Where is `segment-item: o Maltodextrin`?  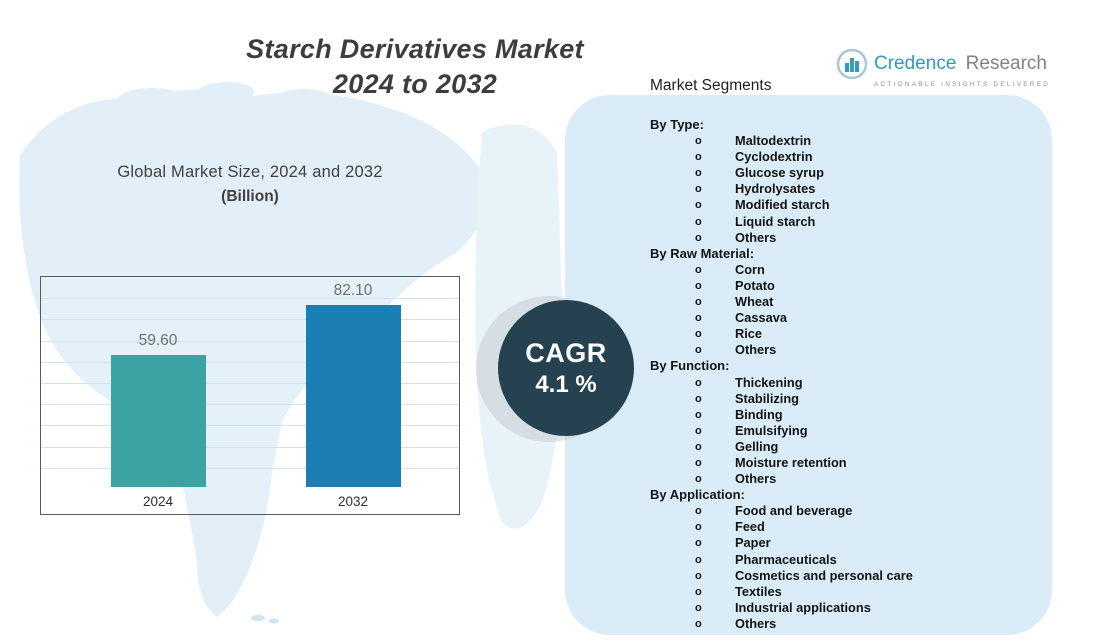 segment-item: o Maltodextrin is located at coordinates (873, 141).